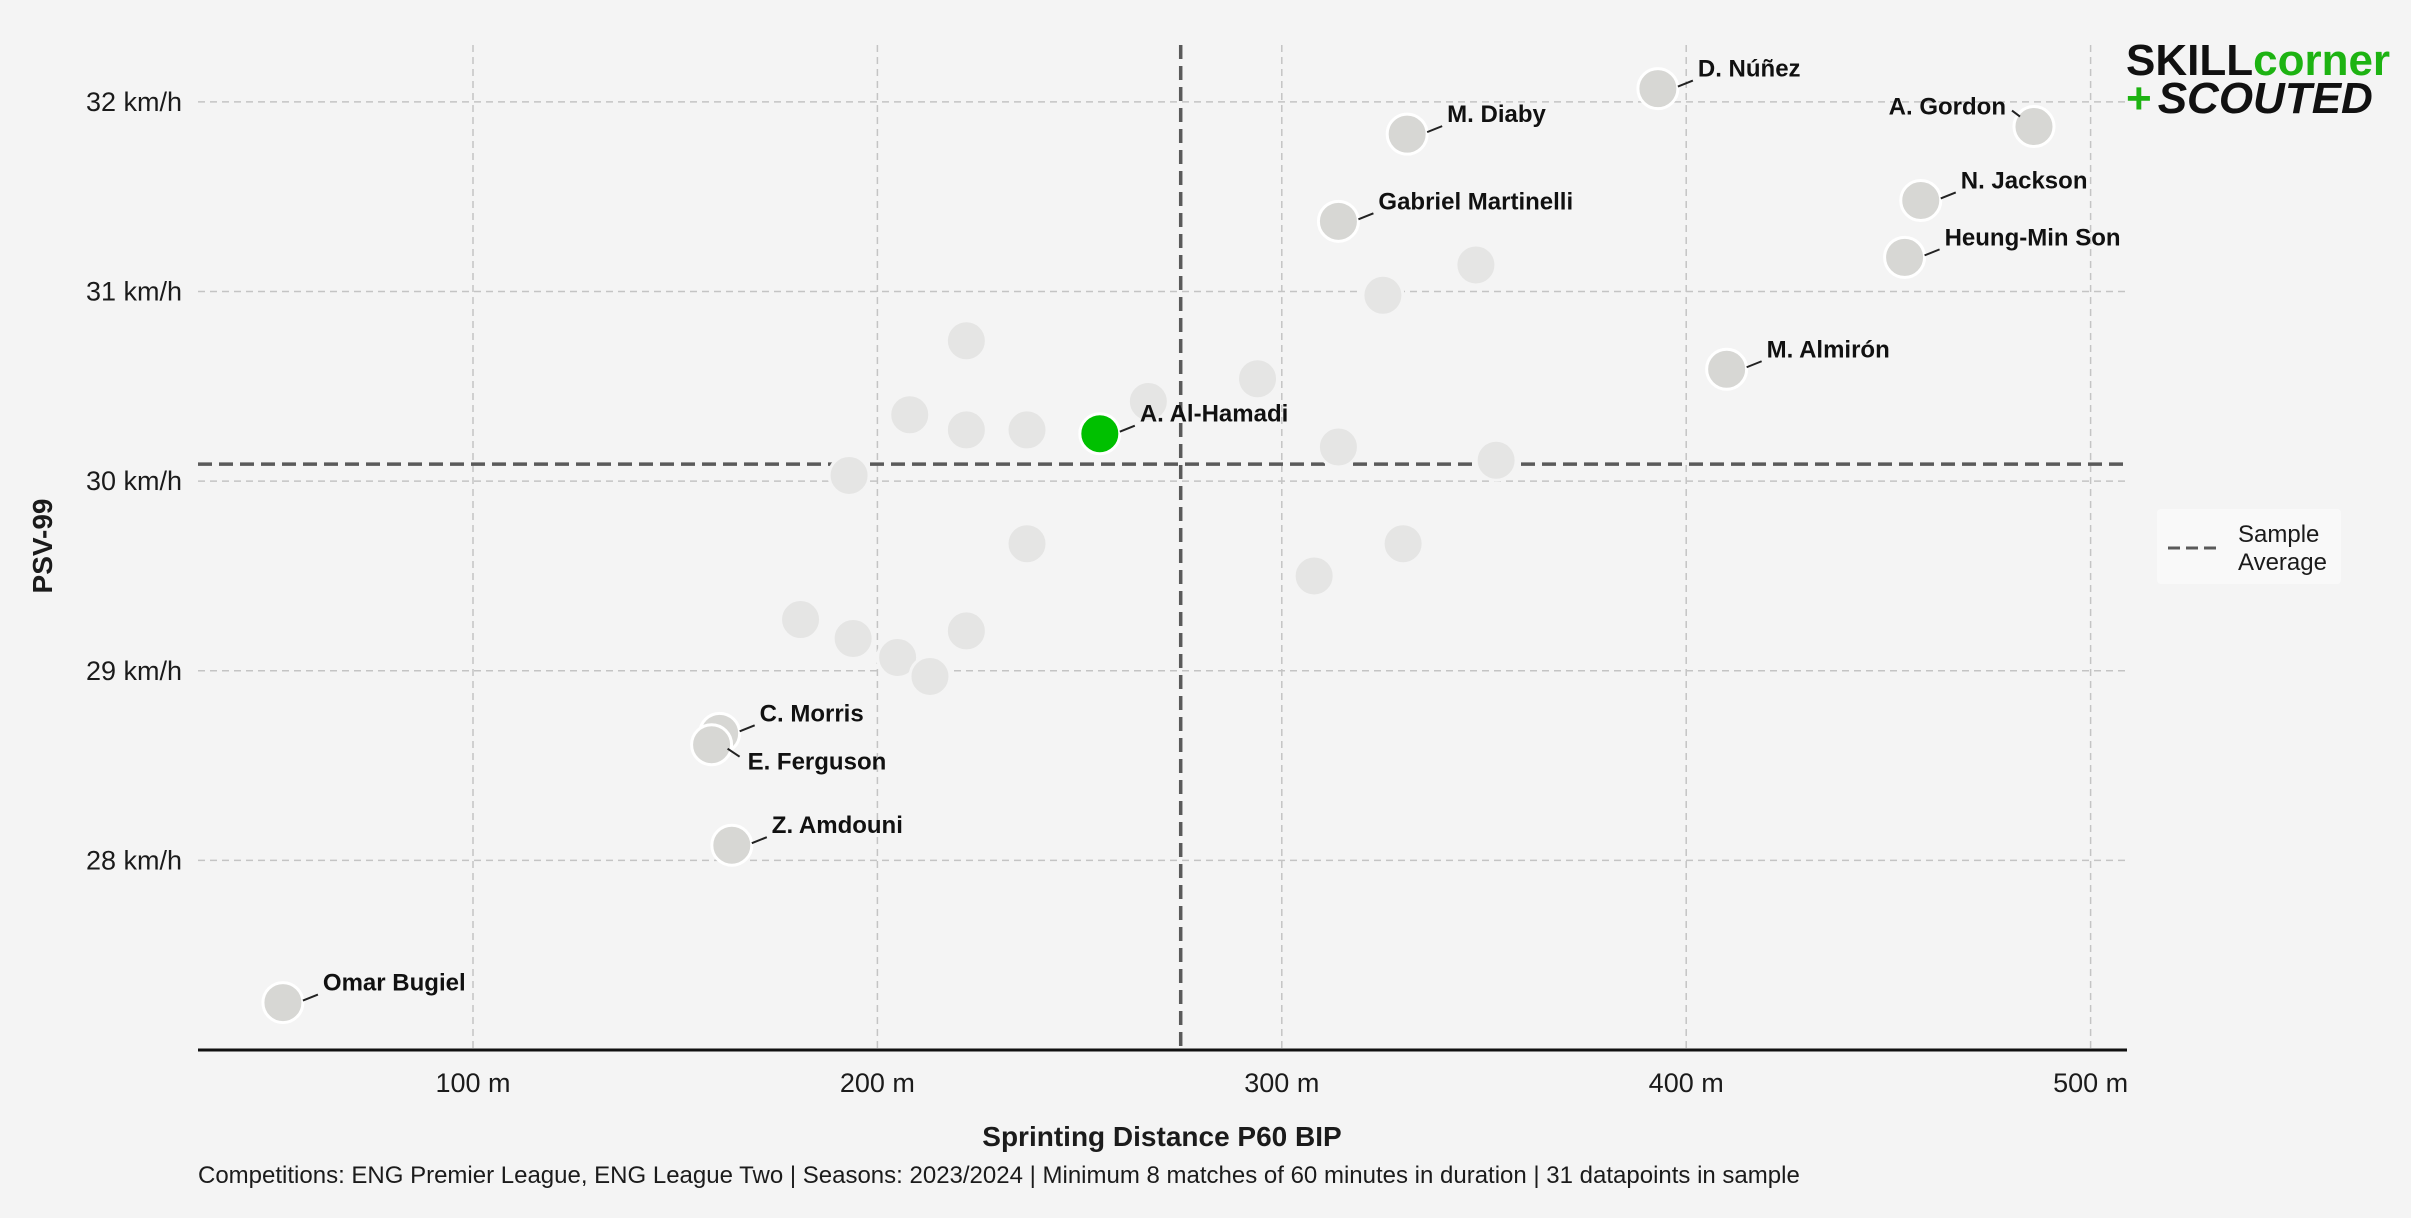  Describe the element at coordinates (812, 713) in the screenshot. I see `point-label: C. Morris` at that location.